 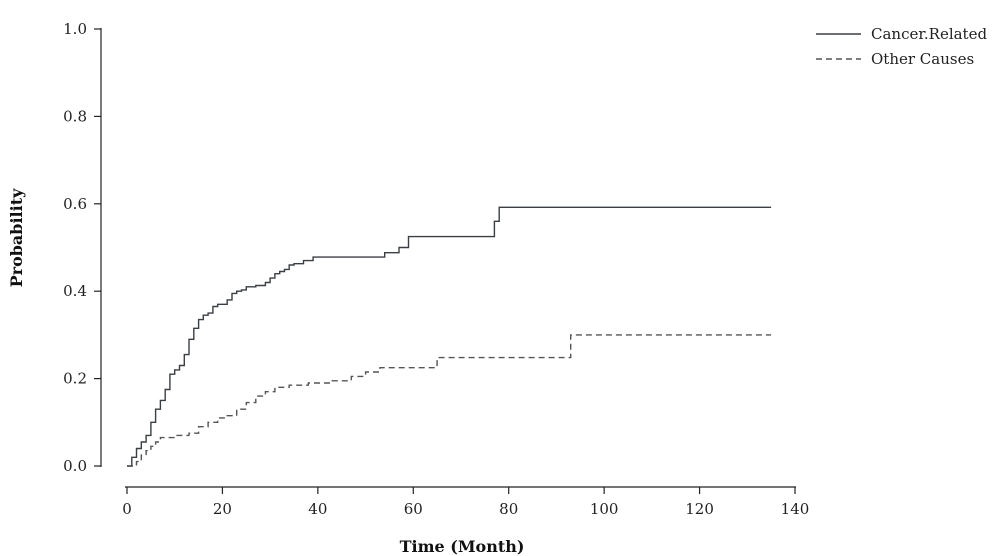 What do you see at coordinates (16, 238) in the screenshot?
I see `y-axis-title: Probability` at bounding box center [16, 238].